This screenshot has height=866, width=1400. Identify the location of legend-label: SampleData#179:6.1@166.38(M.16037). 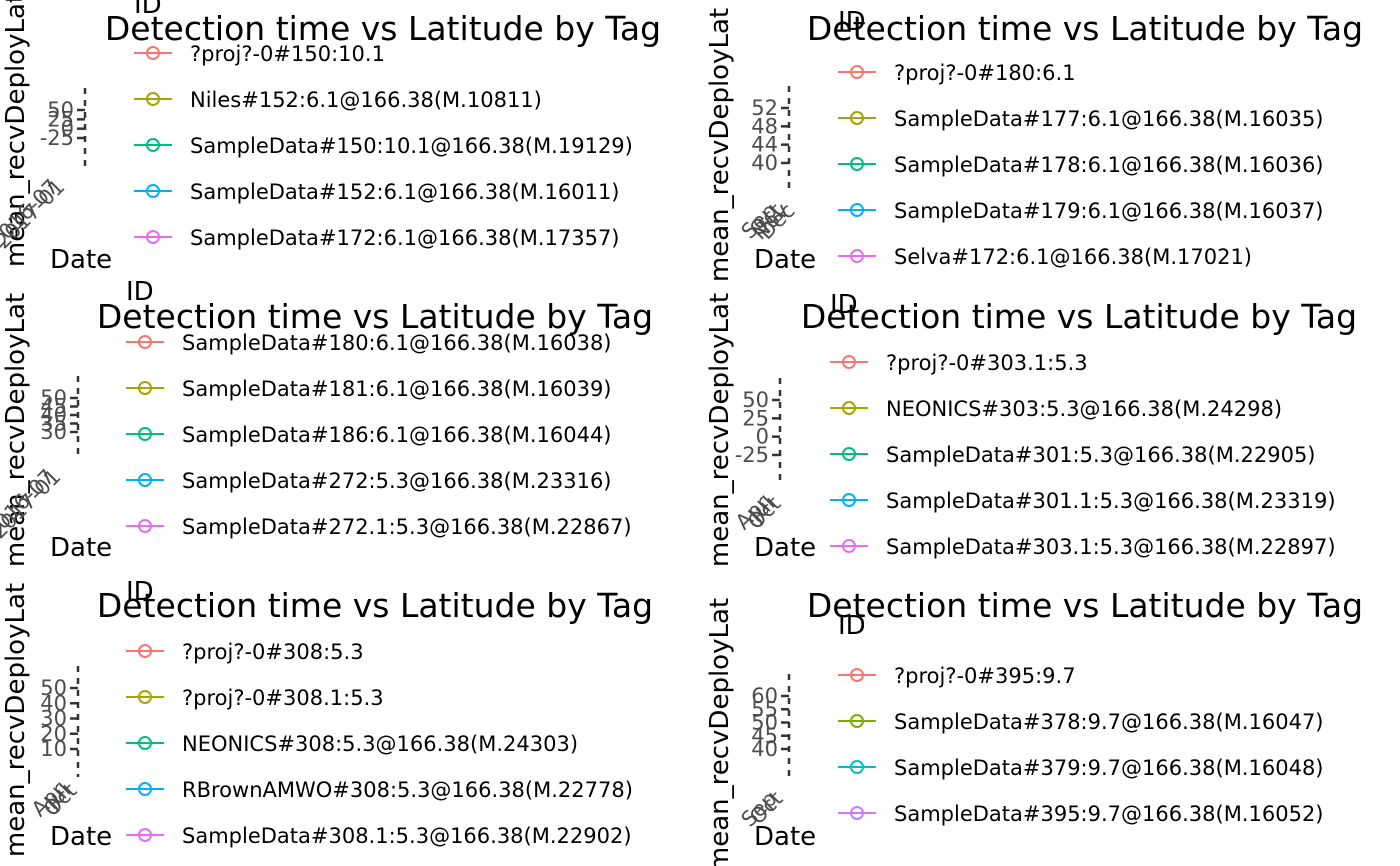
(1109, 211).